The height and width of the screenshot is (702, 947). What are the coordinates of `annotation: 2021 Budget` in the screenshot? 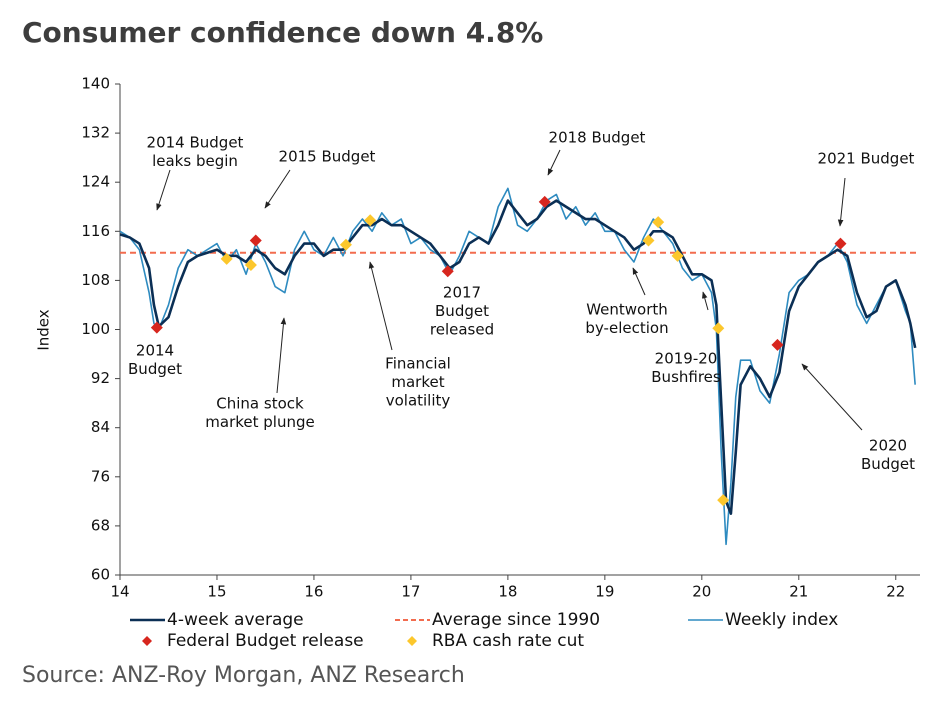 It's located at (866, 159).